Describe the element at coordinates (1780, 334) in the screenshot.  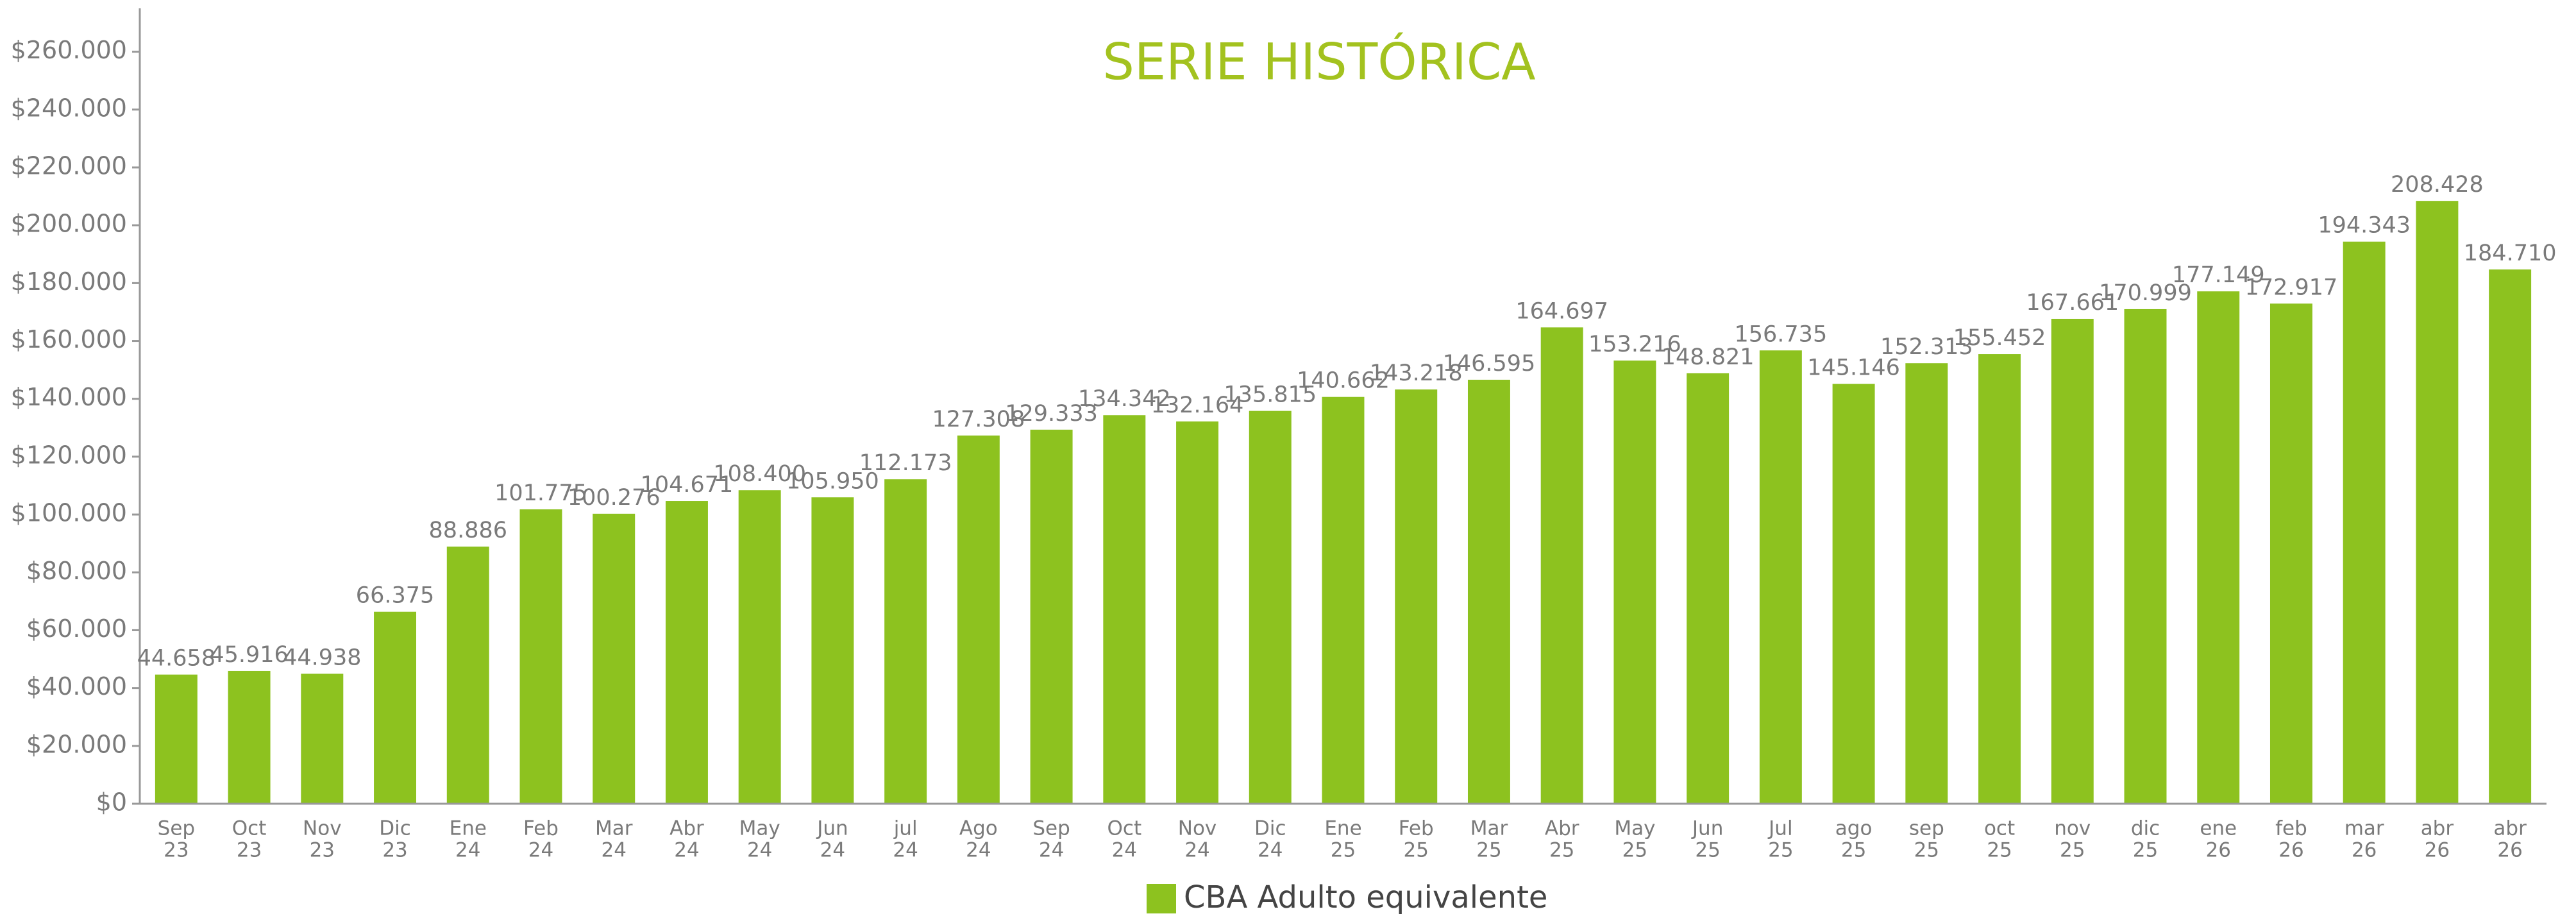
I see `value-label: 156.735` at that location.